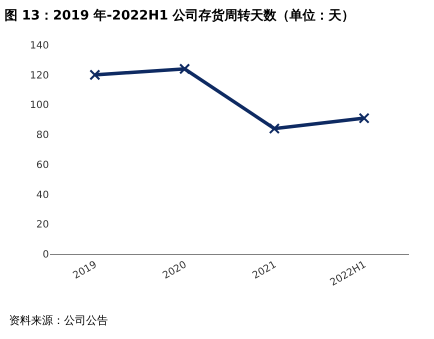  Describe the element at coordinates (39, 106) in the screenshot. I see `y-tick-label: 100` at that location.